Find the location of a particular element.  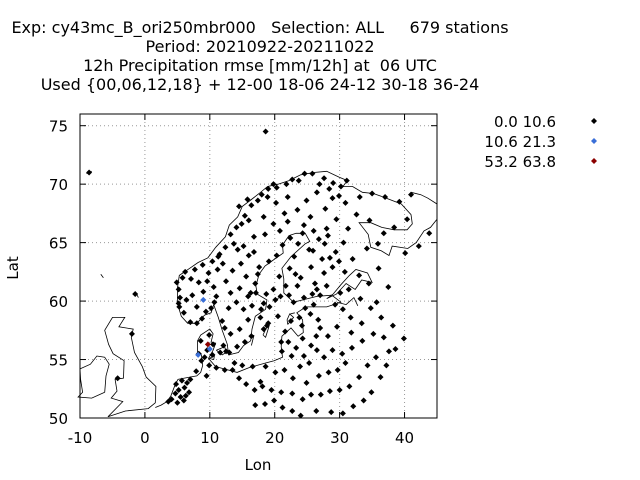

coastline is located at coordinates (424, 198).